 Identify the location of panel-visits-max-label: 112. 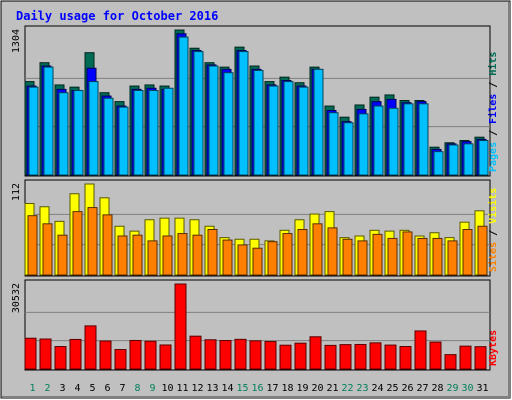
(16, 192).